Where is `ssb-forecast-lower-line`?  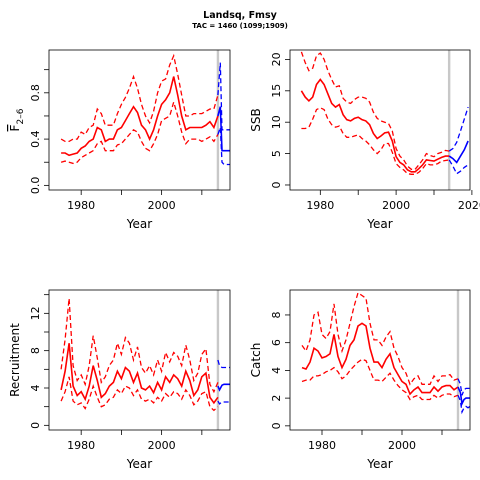 ssb-forecast-lower-line is located at coordinates (458, 167).